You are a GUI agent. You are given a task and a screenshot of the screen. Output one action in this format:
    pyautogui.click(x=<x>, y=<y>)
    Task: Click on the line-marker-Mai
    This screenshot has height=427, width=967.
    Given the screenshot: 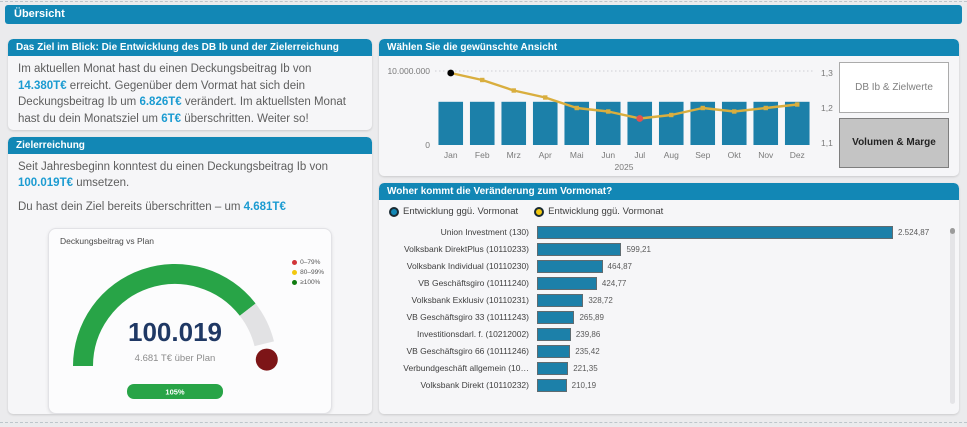 What is the action you would take?
    pyautogui.click(x=576, y=108)
    